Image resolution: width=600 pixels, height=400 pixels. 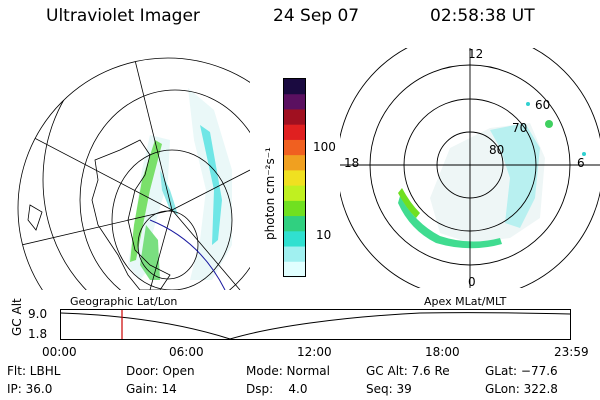 What do you see at coordinates (472, 282) in the screenshot?
I see `mlt-label-0: 0` at bounding box center [472, 282].